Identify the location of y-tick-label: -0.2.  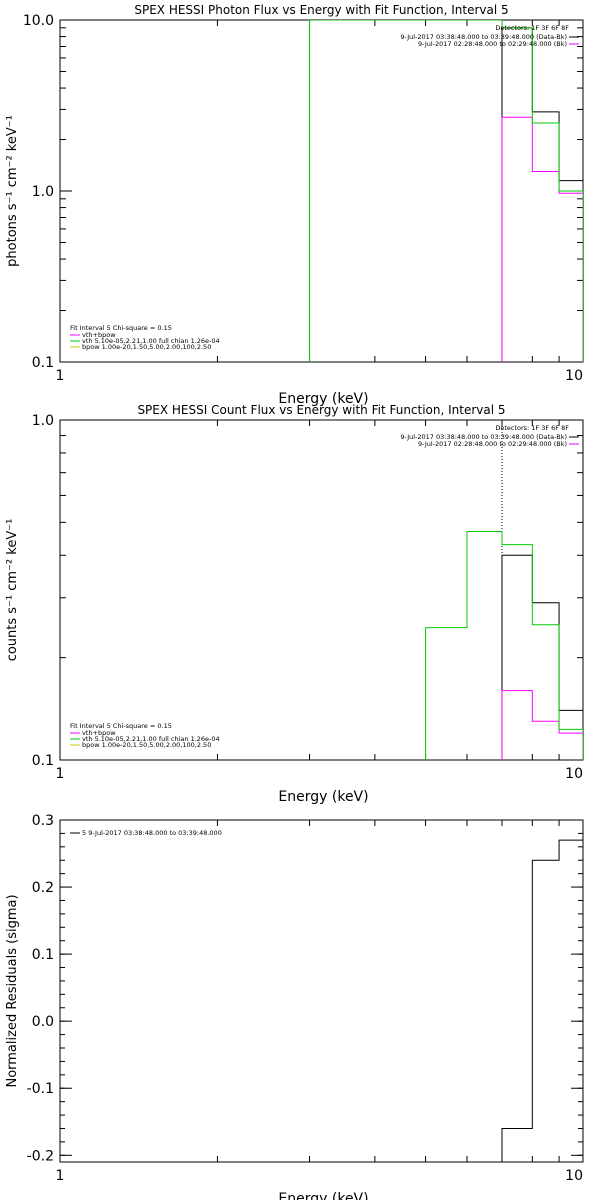
(40, 1156).